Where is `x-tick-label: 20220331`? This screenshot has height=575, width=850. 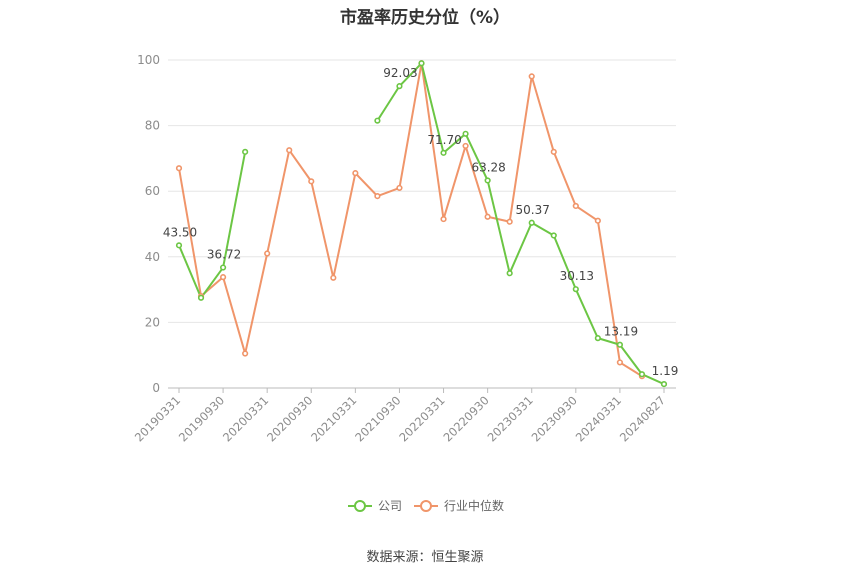 x-tick-label: 20220331 is located at coordinates (421, 418).